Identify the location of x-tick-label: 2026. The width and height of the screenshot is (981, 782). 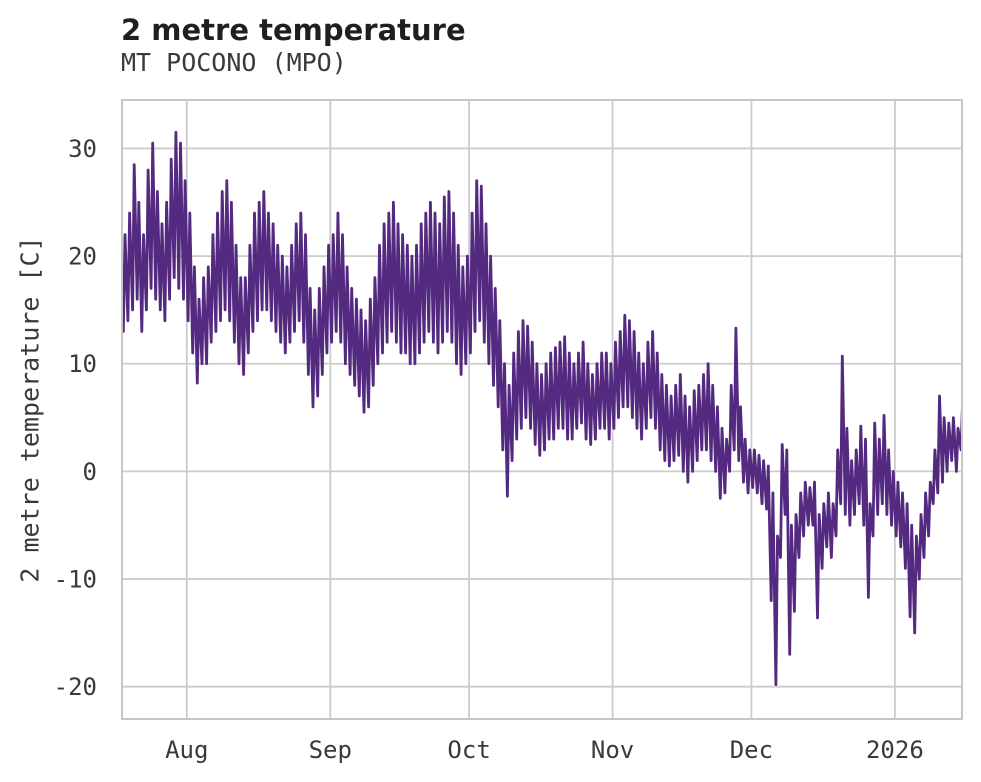
(895, 750).